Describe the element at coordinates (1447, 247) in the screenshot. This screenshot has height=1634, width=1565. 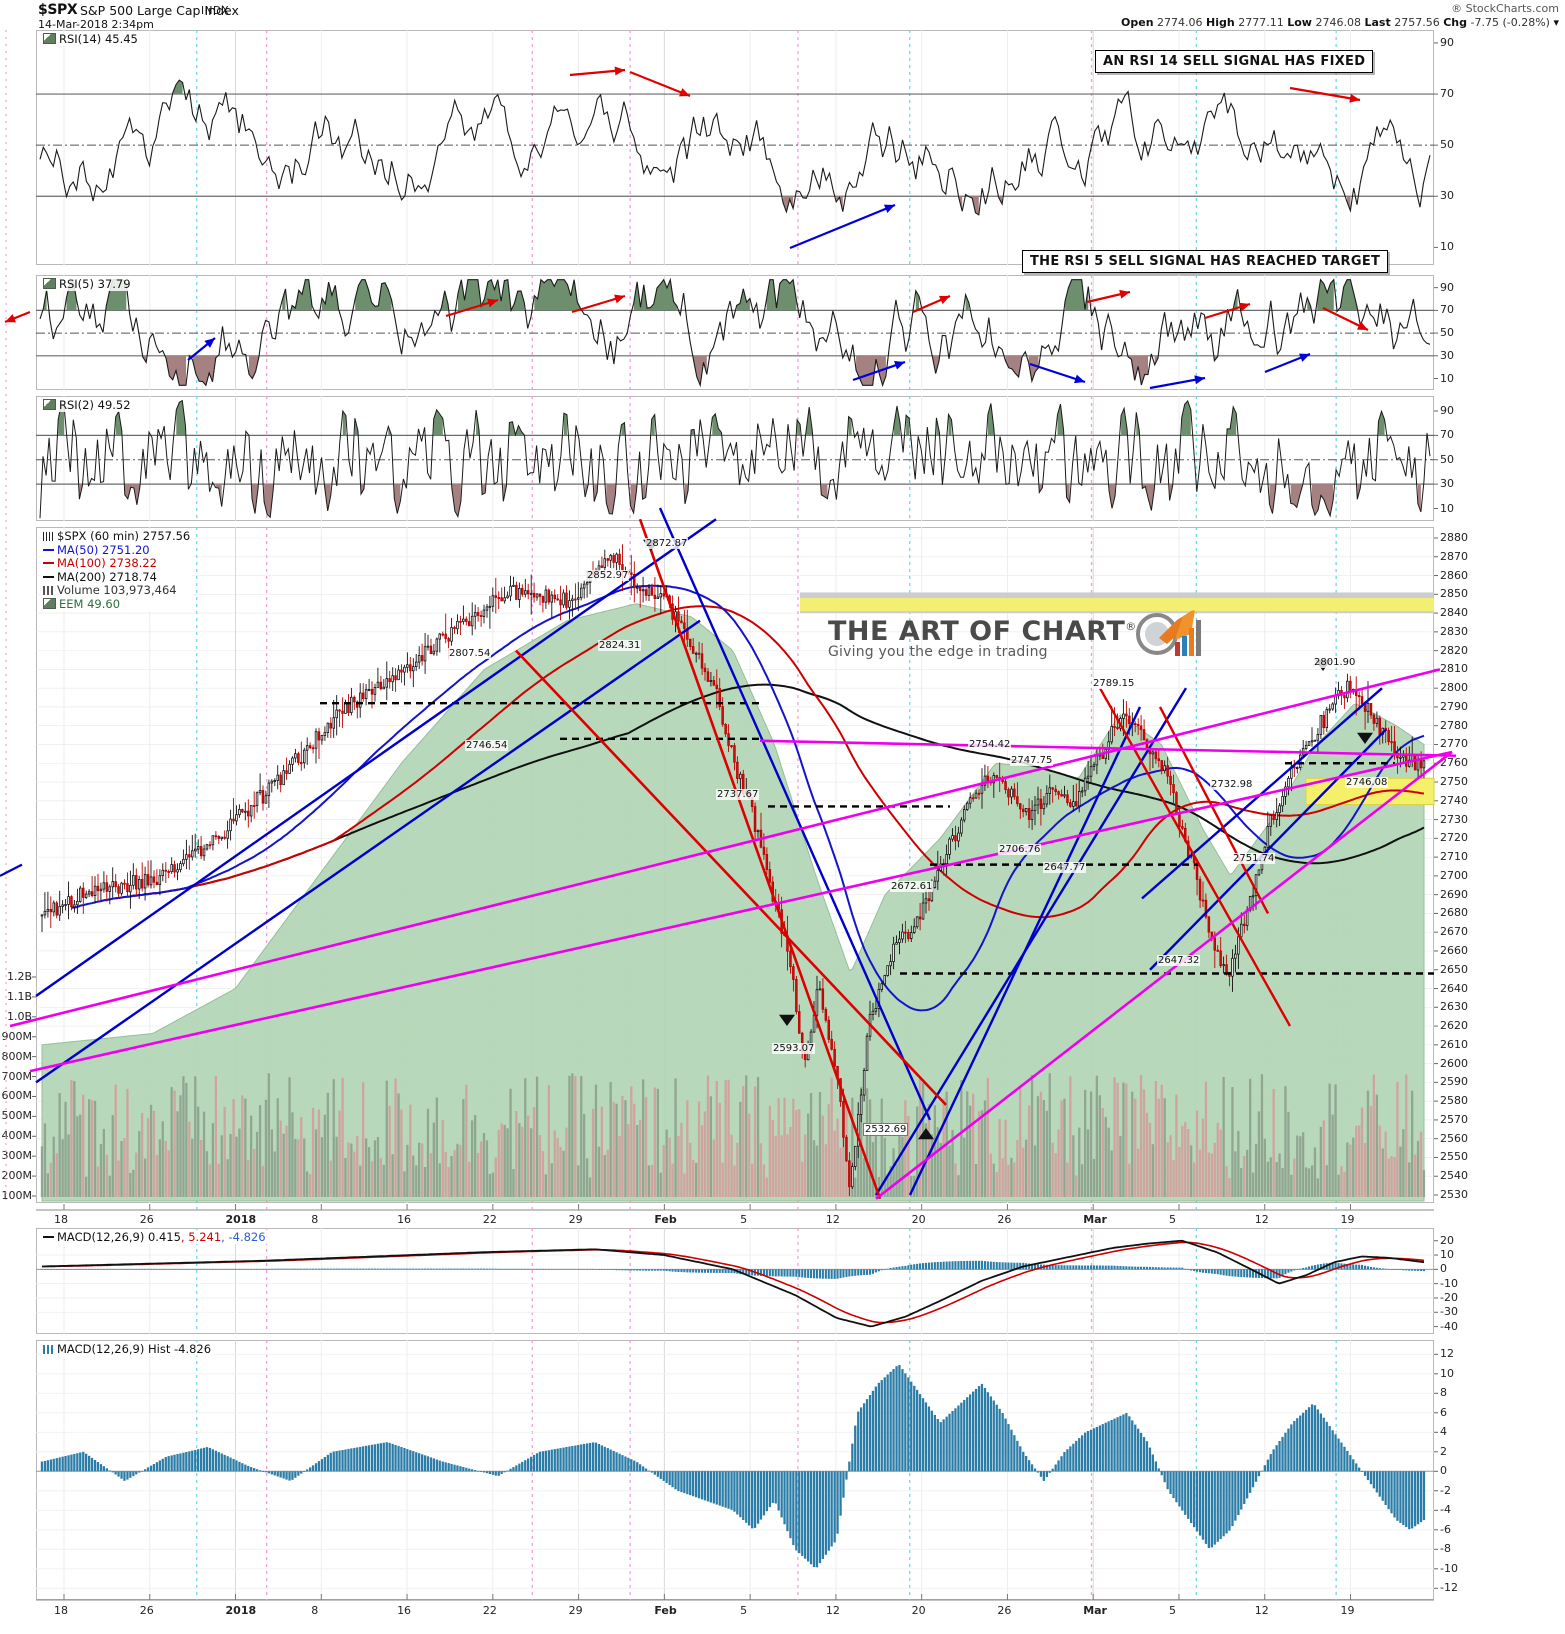
I see `rsi14-tick: 10` at that location.